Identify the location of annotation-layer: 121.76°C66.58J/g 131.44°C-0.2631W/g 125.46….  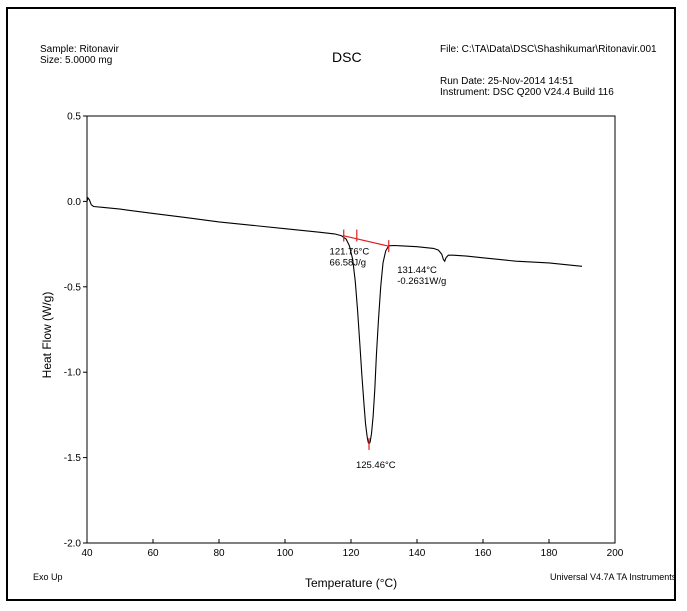
(388, 358).